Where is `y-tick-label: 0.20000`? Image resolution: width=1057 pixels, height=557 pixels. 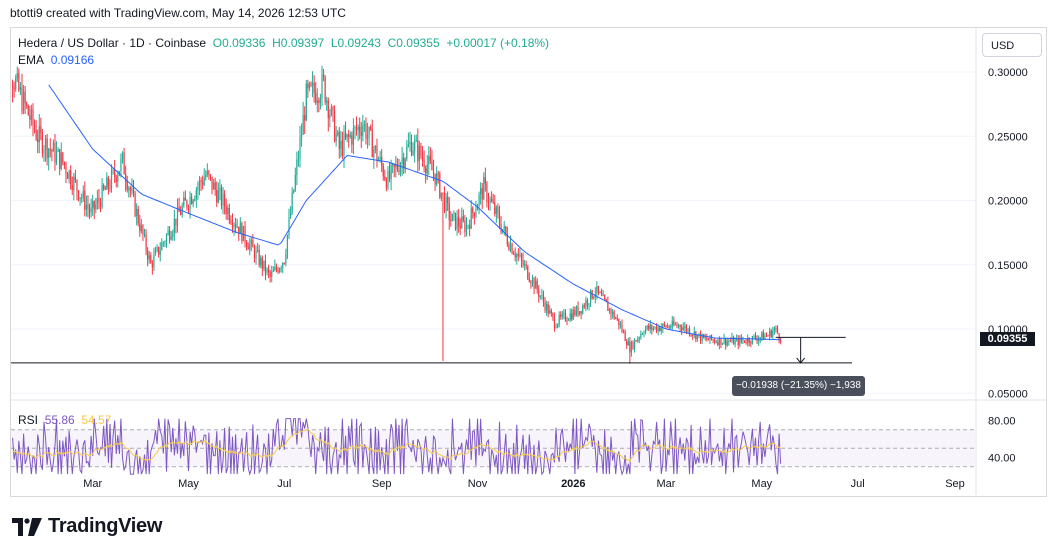
y-tick-label: 0.20000 is located at coordinates (1008, 202).